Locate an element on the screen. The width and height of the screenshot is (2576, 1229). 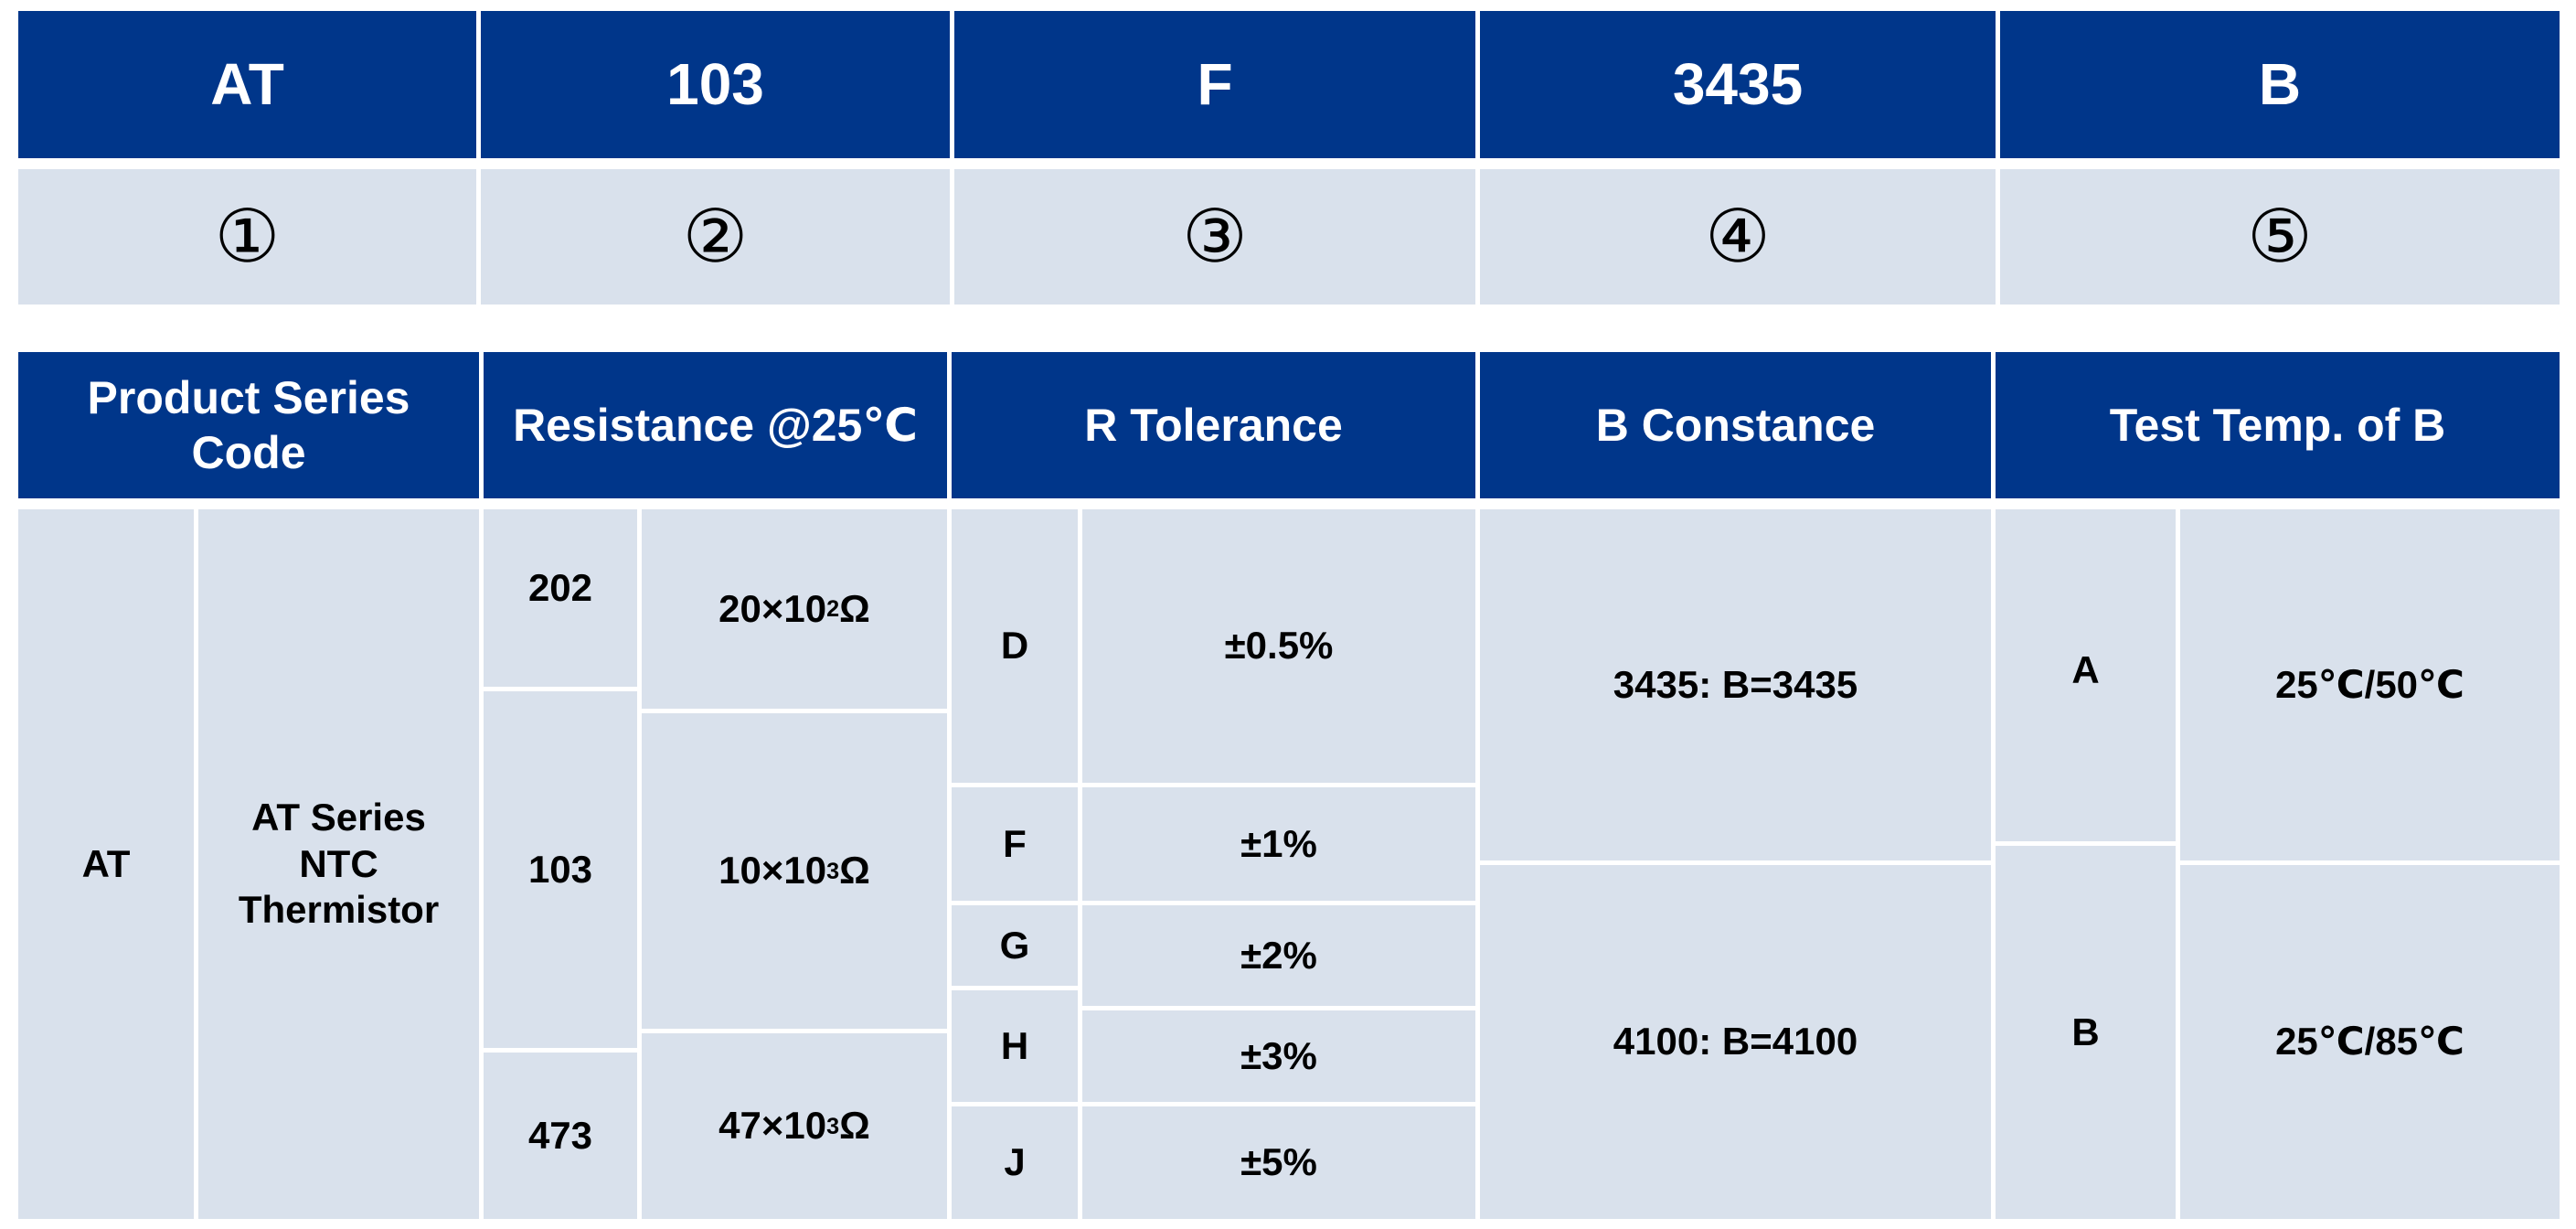
test-temp-value: 25℃/85℃ is located at coordinates (2370, 1042).